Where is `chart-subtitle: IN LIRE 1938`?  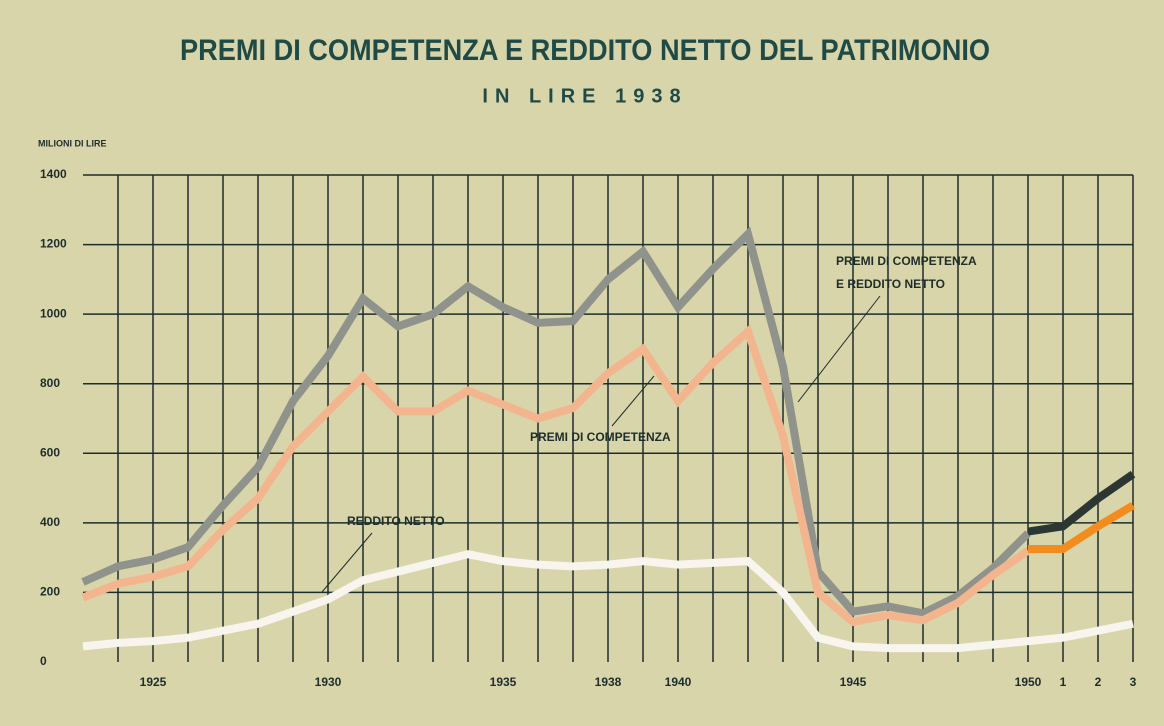
chart-subtitle: IN LIRE 1938 is located at coordinates (584, 96).